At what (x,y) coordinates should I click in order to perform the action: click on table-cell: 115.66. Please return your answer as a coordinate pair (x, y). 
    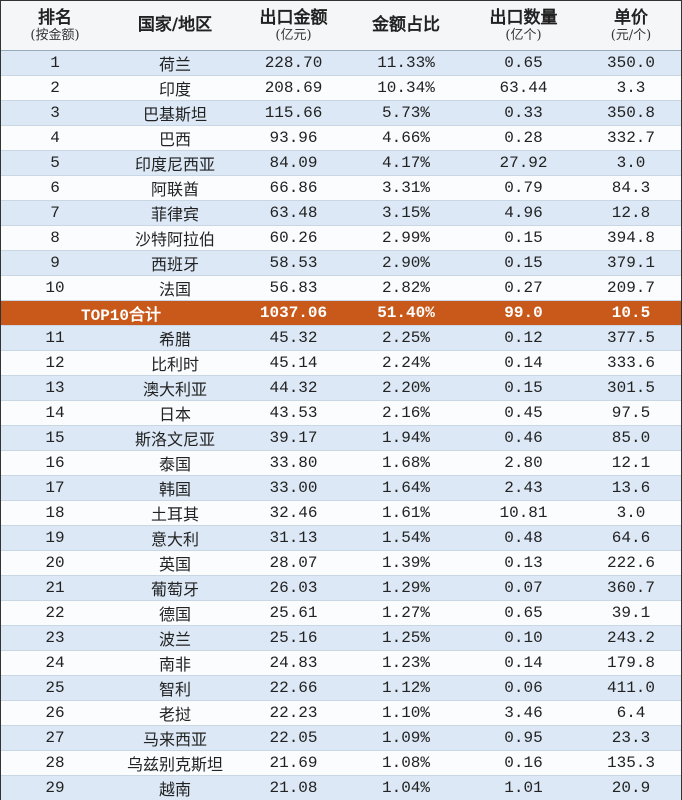
    Looking at the image, I should click on (293, 113).